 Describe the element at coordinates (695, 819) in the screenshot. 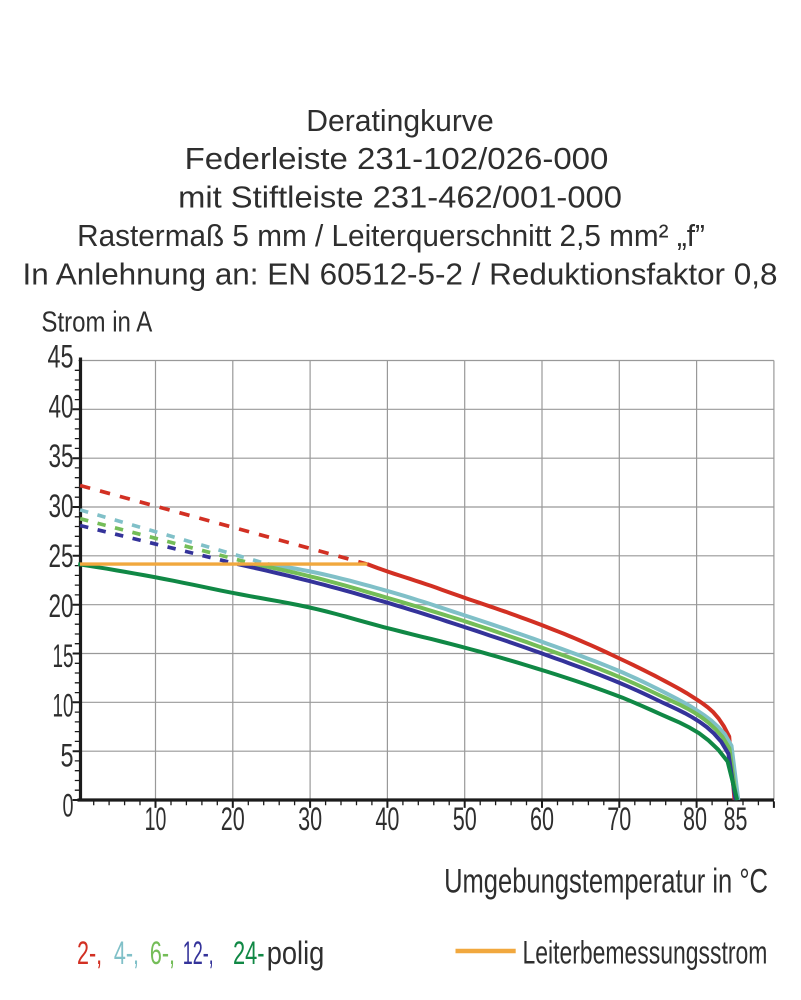

I see `svg-text: 80` at that location.